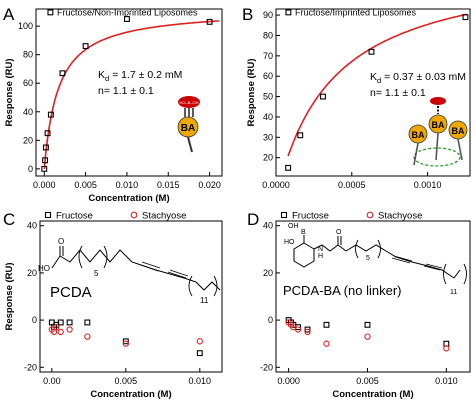 Image resolution: width=474 pixels, height=416 pixels. What do you see at coordinates (367, 381) in the screenshot?
I see `x-tick-label-d: 0.005` at bounding box center [367, 381].